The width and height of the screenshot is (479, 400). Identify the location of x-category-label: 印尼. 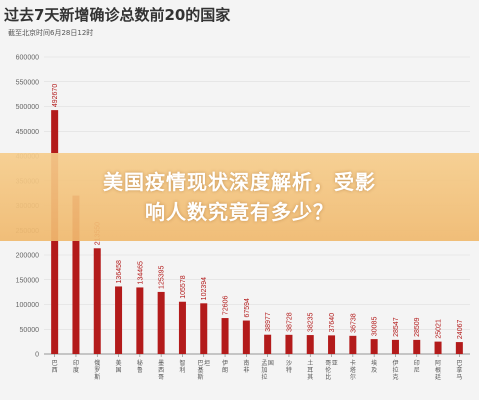
(417, 367).